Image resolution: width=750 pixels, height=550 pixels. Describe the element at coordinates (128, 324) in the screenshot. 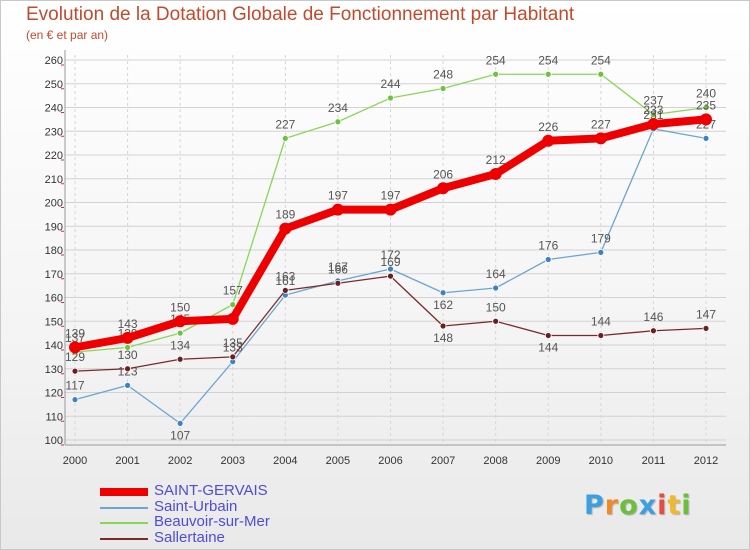

I see `data-label: 143` at that location.